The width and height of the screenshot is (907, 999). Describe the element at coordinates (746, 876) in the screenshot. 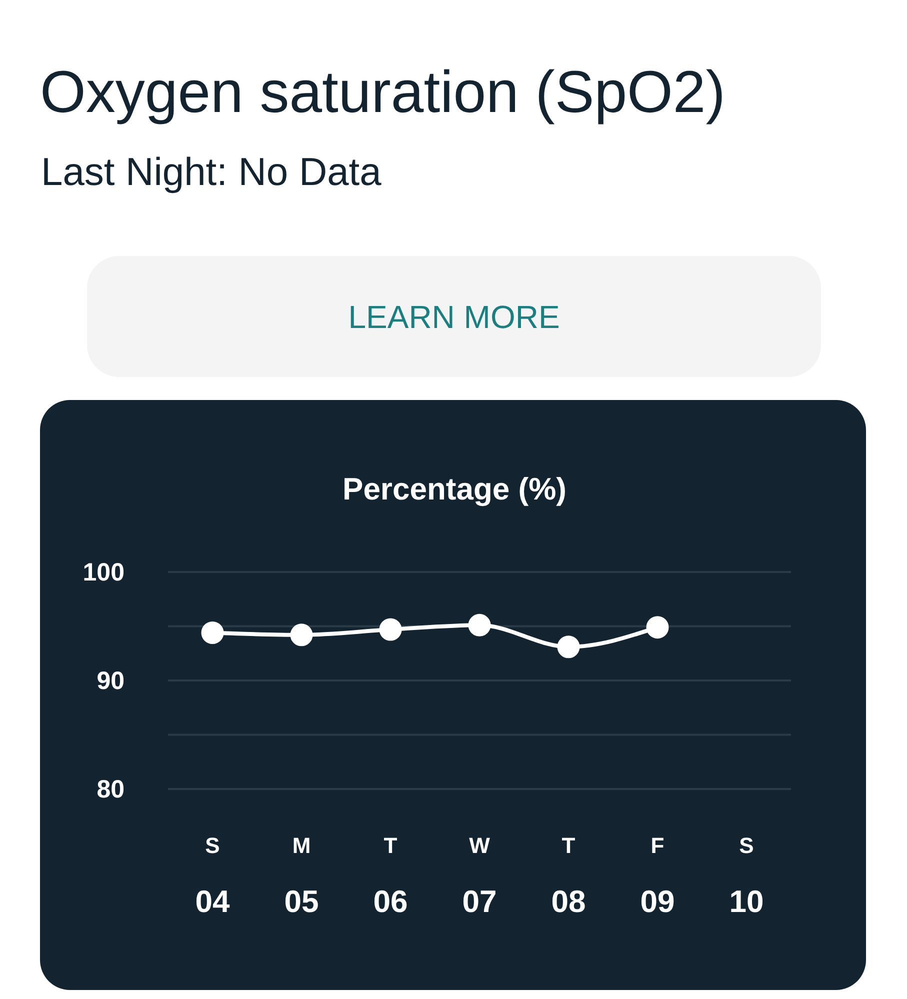

I see `category-label: S 10` at that location.